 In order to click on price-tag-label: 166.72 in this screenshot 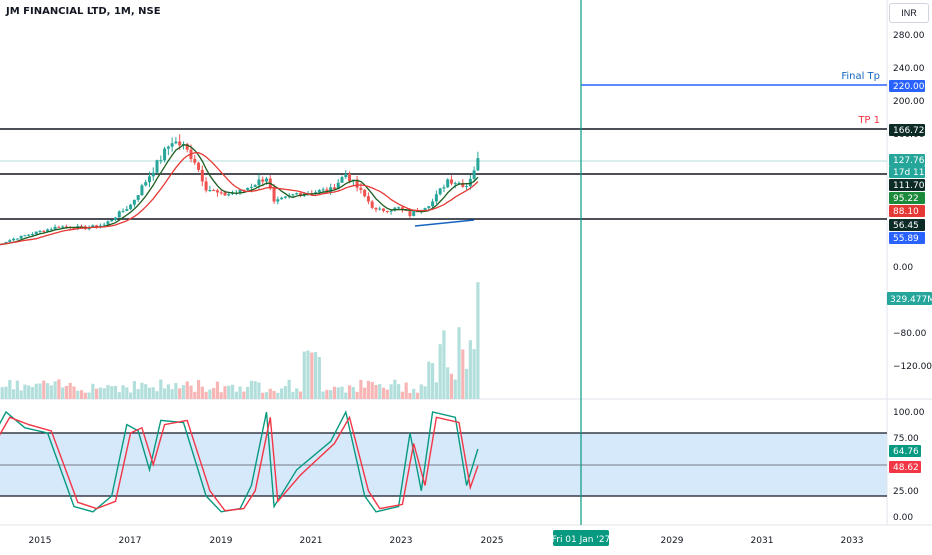, I will do `click(909, 131)`.